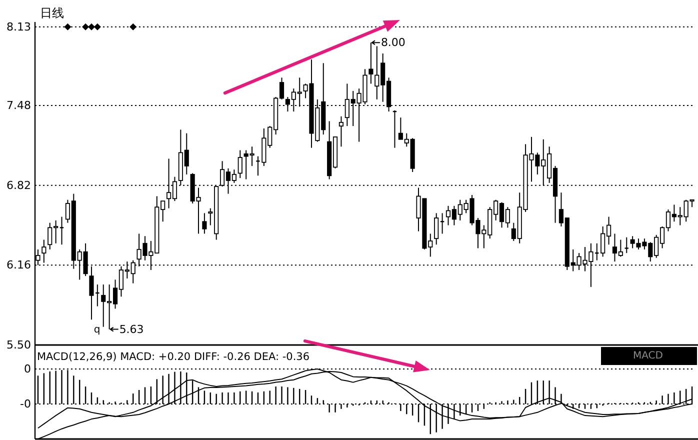 Image resolution: width=698 pixels, height=440 pixels. What do you see at coordinates (97, 330) in the screenshot?
I see `annotation: q` at bounding box center [97, 330].